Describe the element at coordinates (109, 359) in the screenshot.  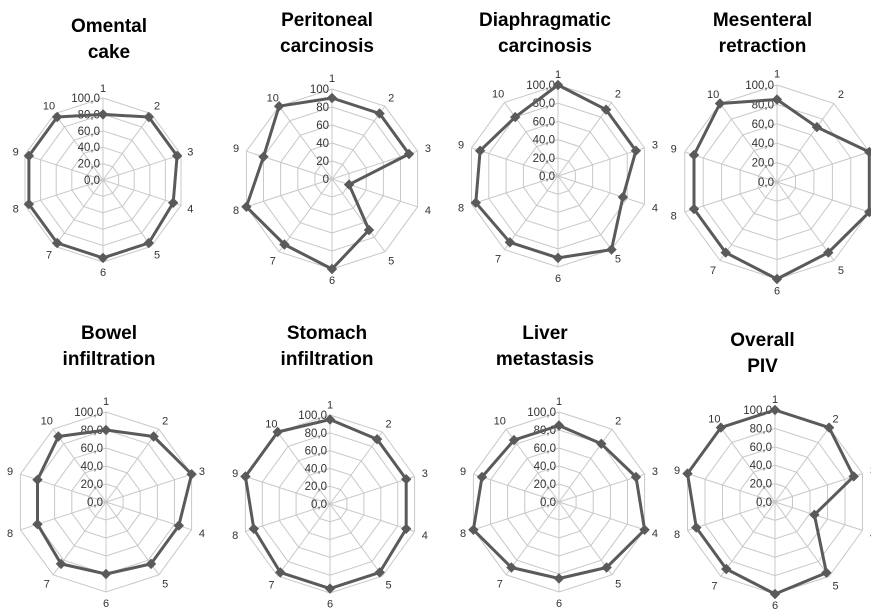
I see `panel-title-line: infiltration` at that location.